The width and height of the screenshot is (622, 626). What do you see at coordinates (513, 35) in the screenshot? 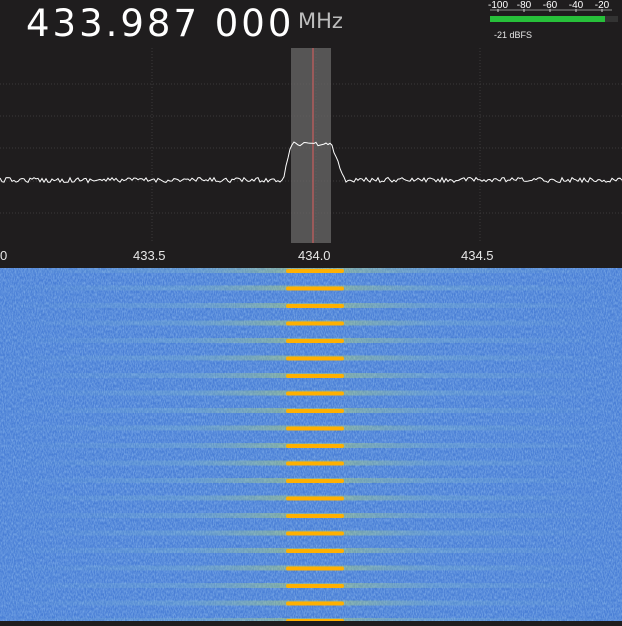
I see `meter-readout: -21 dBFS` at bounding box center [513, 35].